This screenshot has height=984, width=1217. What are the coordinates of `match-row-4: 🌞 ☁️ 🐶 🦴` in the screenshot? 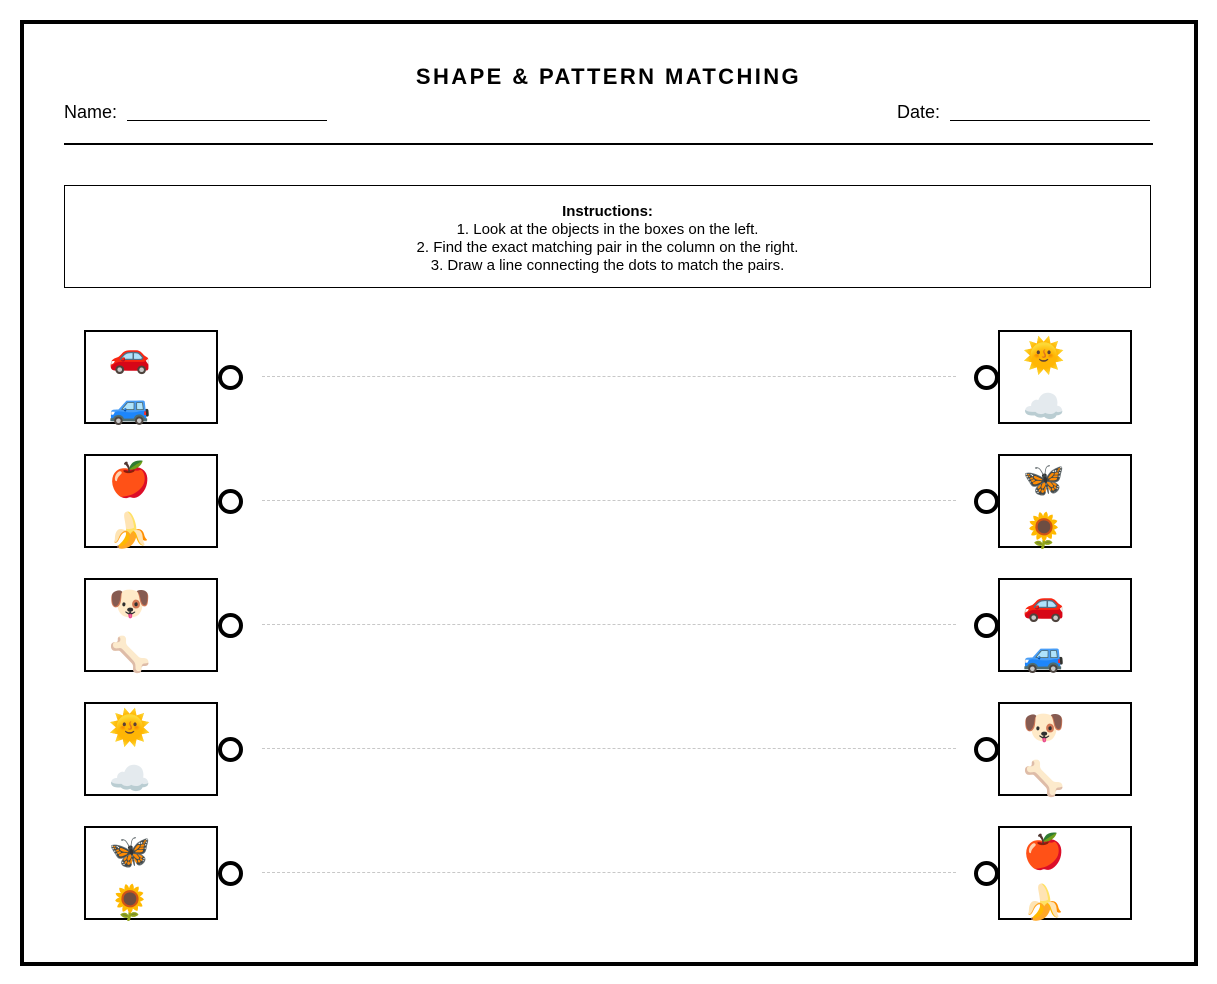 It's located at (608, 750).